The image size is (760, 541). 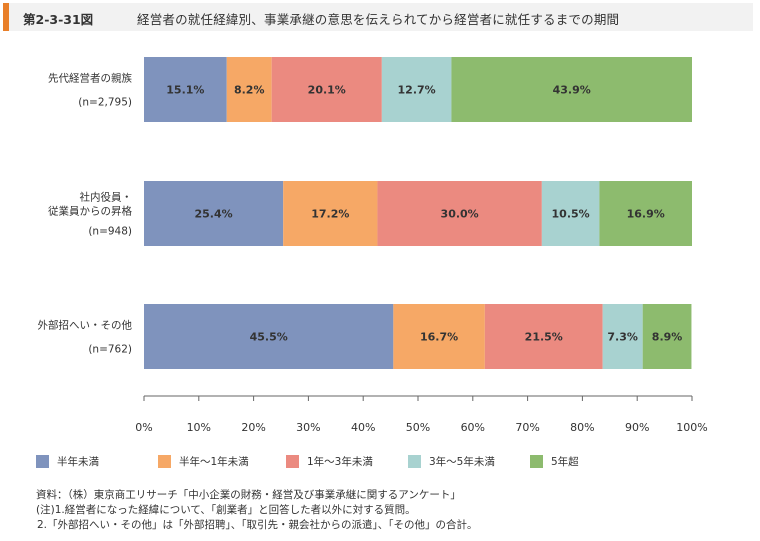 I want to click on legend-label: 3年〜5年未満, so click(x=462, y=461).